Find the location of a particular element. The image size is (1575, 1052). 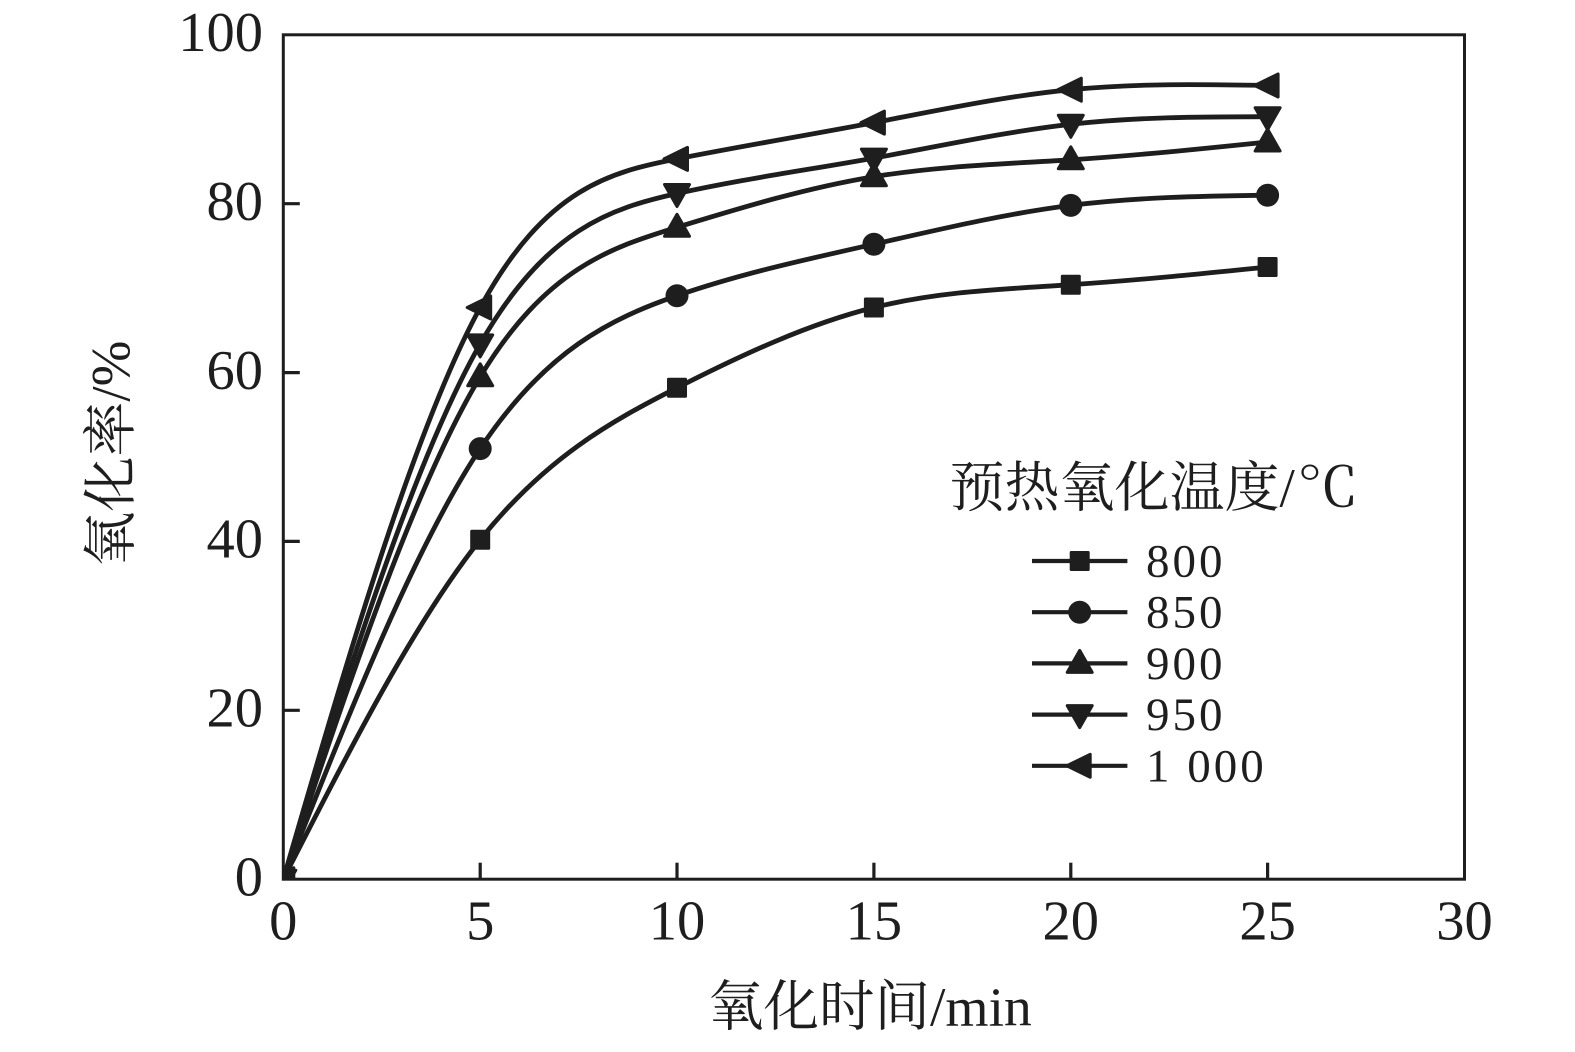

svg-text: 1 000 is located at coordinates (1206, 766).